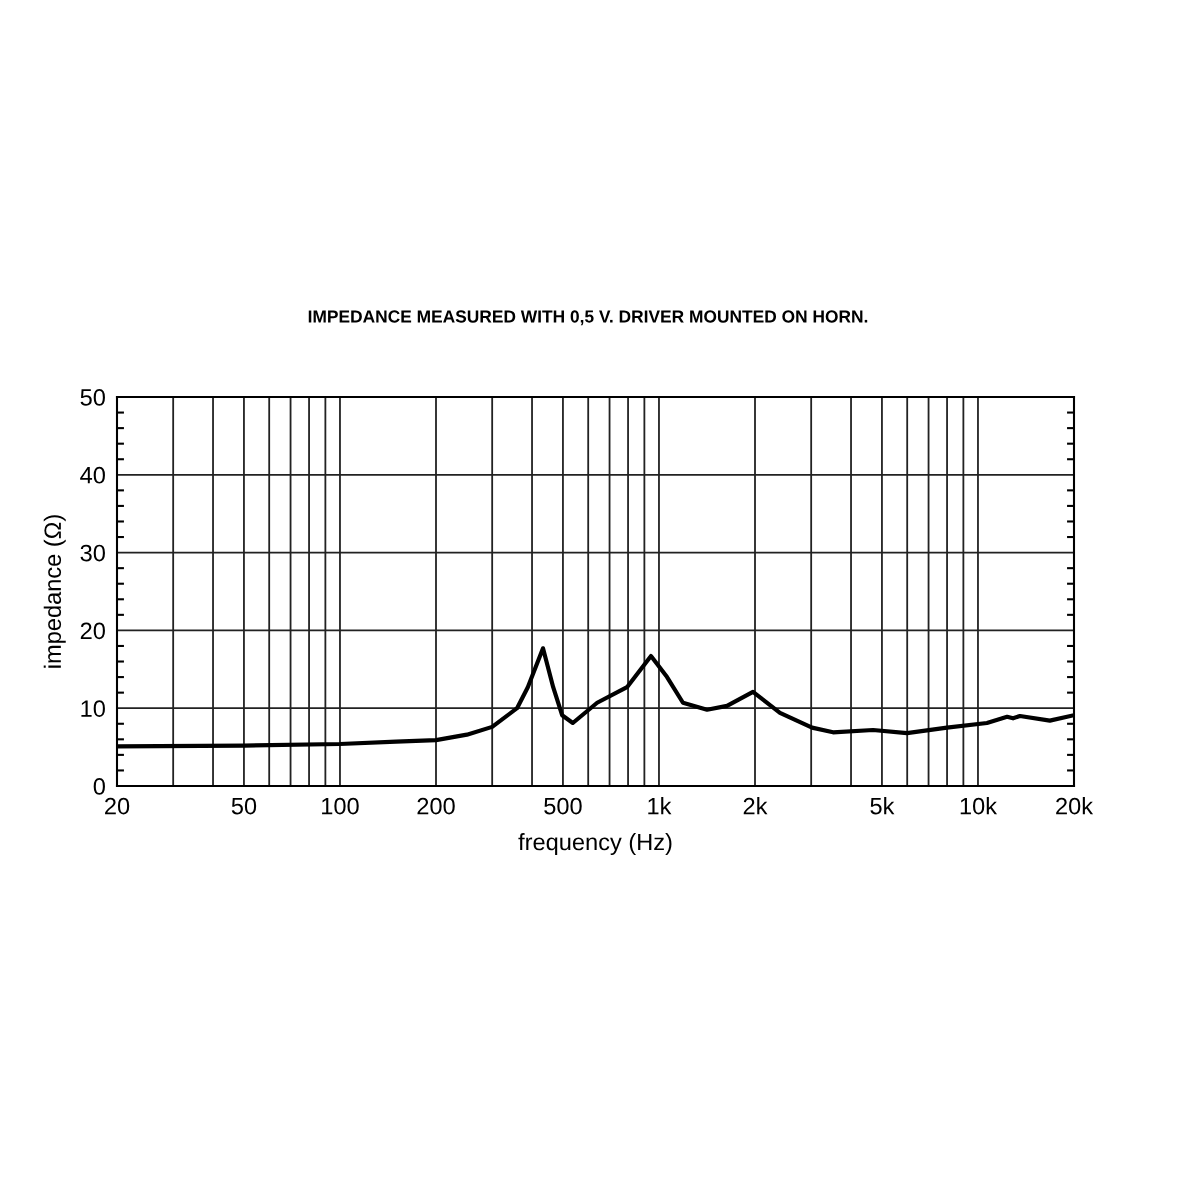  What do you see at coordinates (99, 786) in the screenshot?
I see `y-tick-label: 0` at bounding box center [99, 786].